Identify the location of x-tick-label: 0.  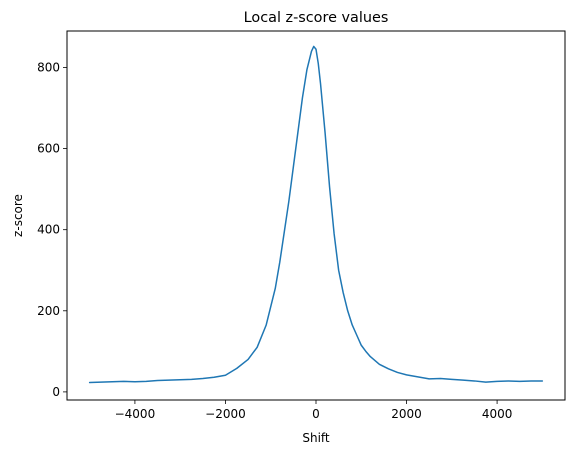
(316, 414).